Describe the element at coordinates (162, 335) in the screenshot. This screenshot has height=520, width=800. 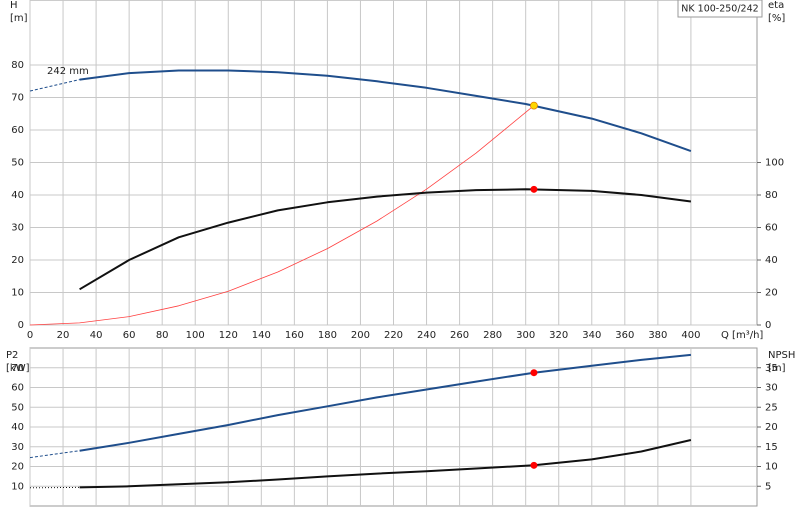
I see `x-tick-label: 80` at that location.